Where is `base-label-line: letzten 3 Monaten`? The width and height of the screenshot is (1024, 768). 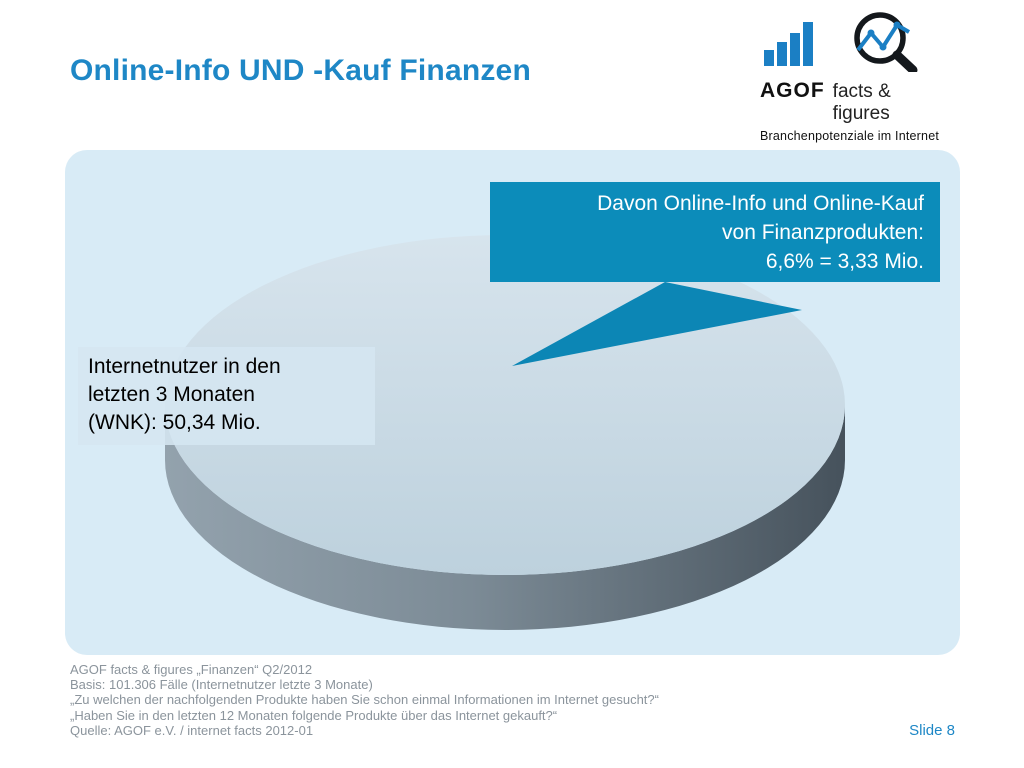
base-label-line: letzten 3 Monaten is located at coordinates (171, 394).